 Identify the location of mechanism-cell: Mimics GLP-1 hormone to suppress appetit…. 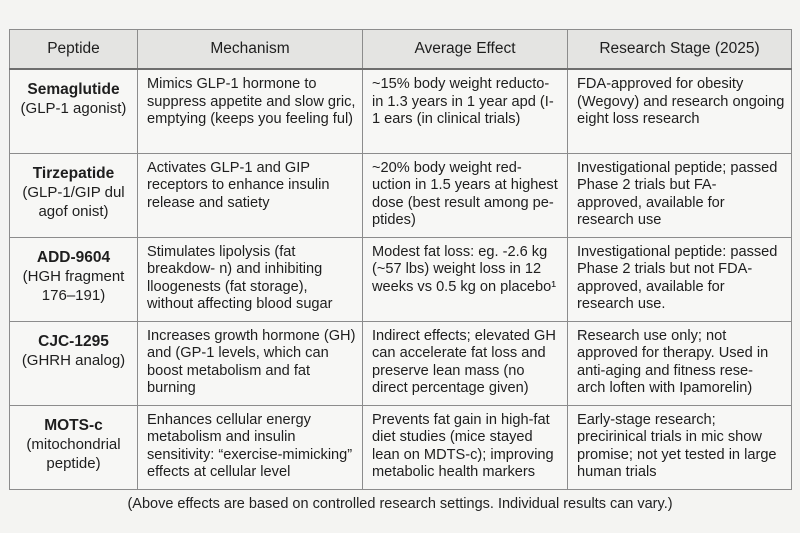
(250, 111).